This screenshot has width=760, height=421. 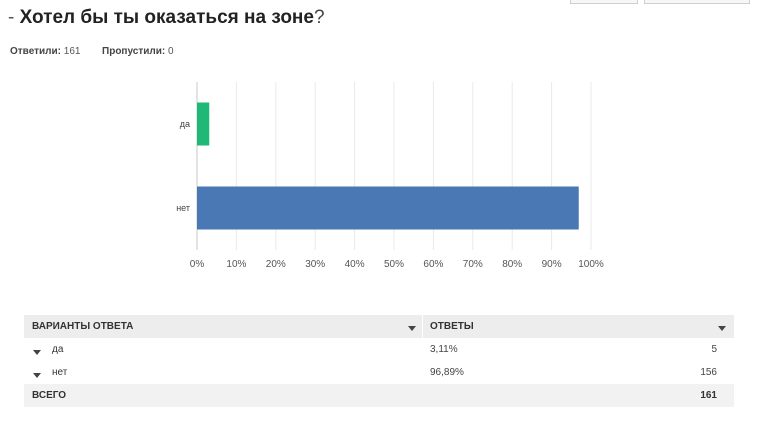 I want to click on table-total-row: ВСЕГО 161, so click(x=379, y=395).